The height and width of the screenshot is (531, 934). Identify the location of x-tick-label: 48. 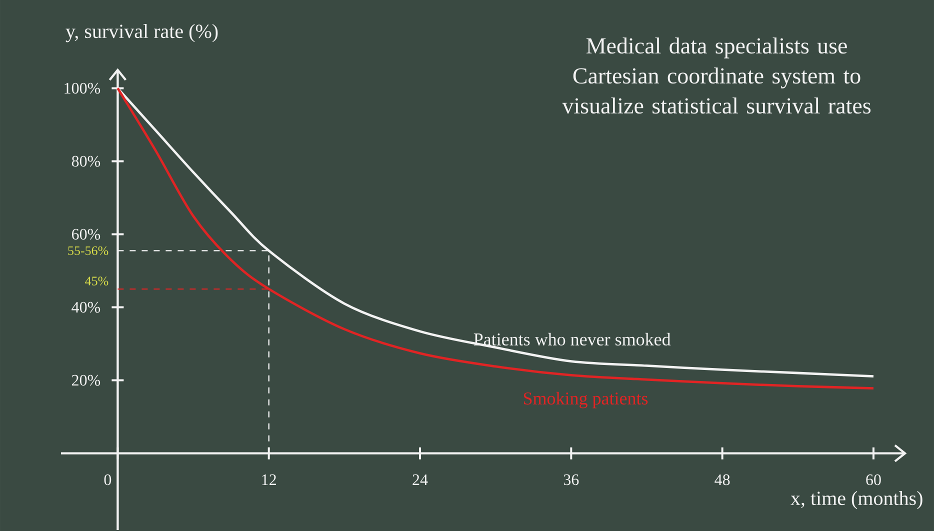
(722, 480).